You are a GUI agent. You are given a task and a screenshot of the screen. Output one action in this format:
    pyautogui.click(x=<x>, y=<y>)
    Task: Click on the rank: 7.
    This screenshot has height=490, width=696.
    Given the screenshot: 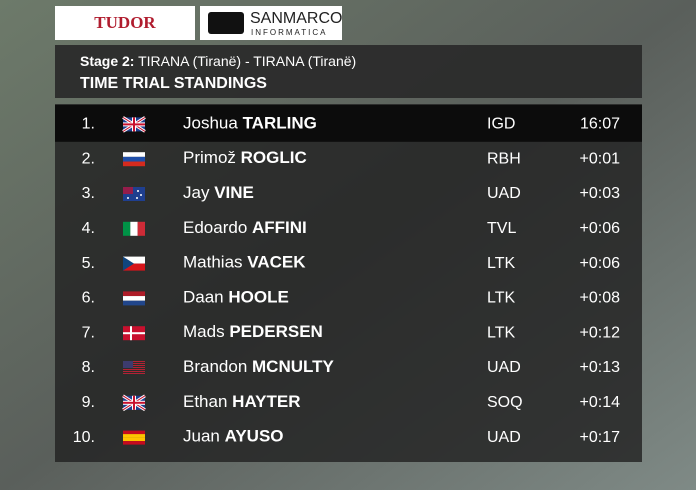 What is the action you would take?
    pyautogui.click(x=88, y=332)
    